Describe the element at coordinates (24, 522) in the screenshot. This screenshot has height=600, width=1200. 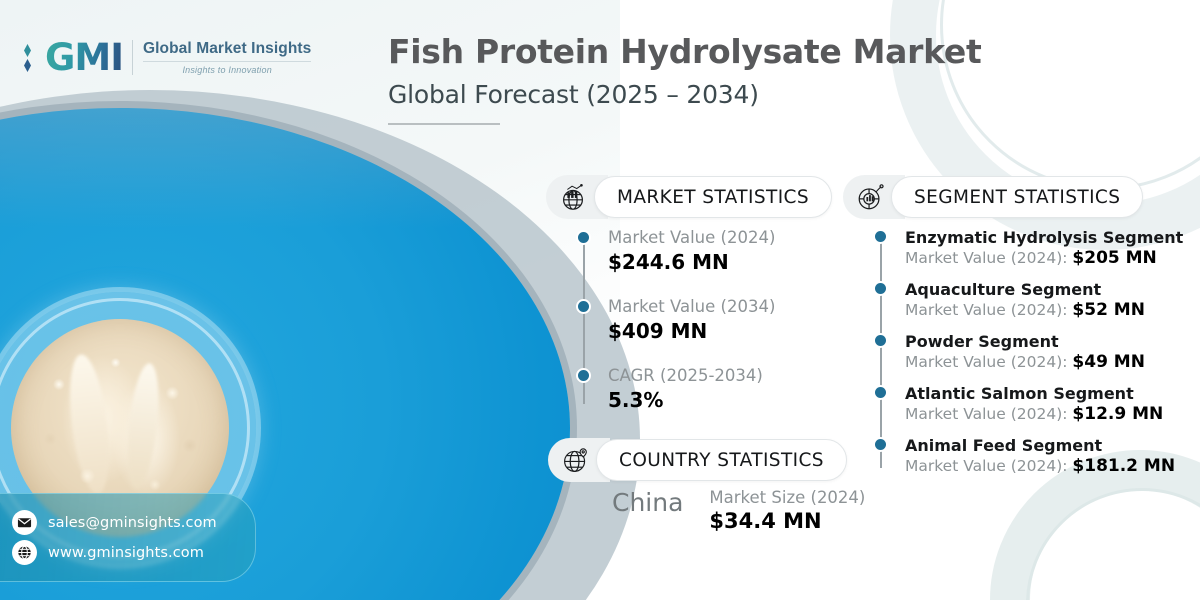
I see `envelope-icon` at that location.